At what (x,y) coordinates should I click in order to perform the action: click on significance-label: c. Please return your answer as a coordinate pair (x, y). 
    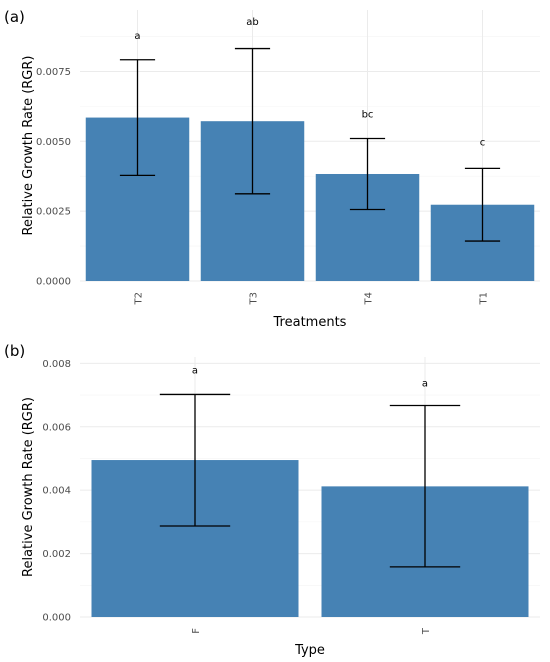
    Looking at the image, I should click on (483, 142).